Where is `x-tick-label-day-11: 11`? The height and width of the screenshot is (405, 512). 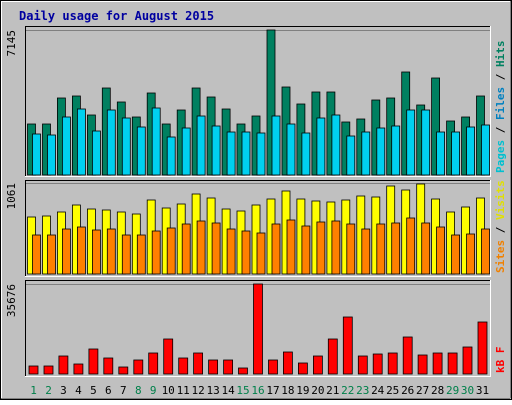
x-tick-label-day-11: 11 is located at coordinates (183, 390).